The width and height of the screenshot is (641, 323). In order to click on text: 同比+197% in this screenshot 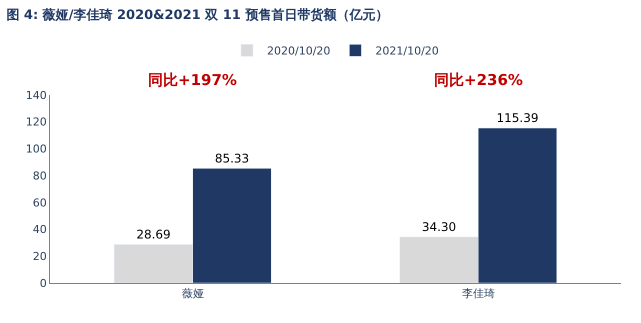, I will do `click(192, 80)`.